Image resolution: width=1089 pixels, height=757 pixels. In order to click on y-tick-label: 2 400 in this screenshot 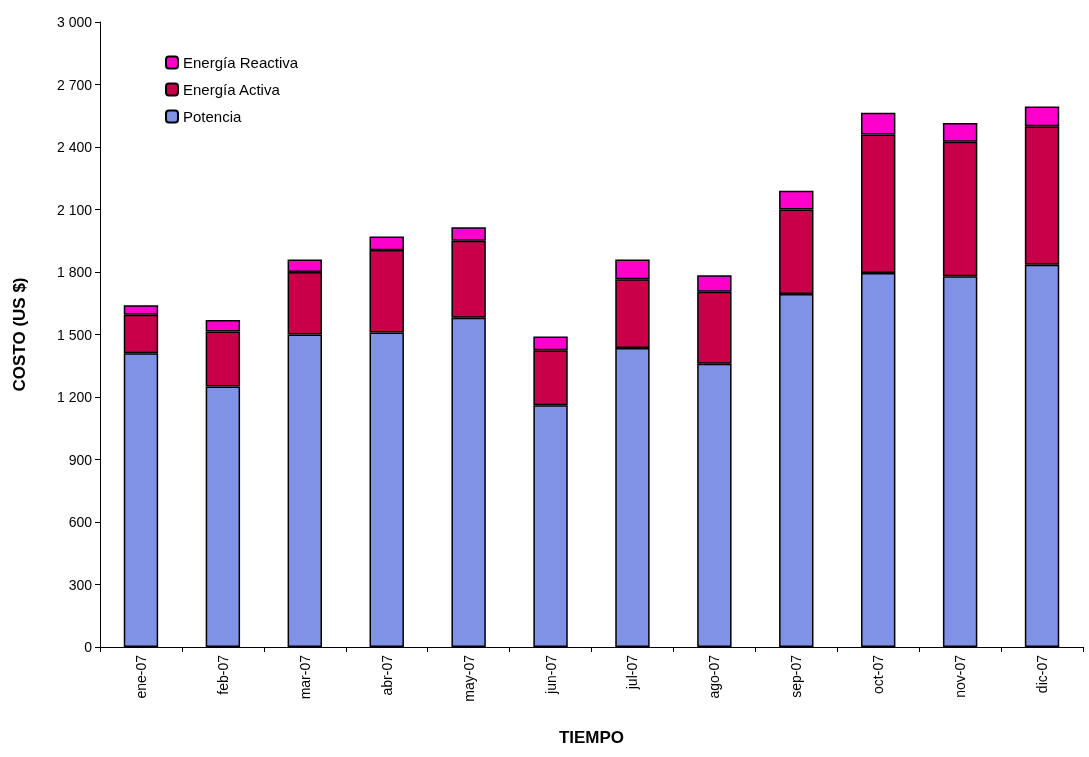, I will do `click(74, 147)`.